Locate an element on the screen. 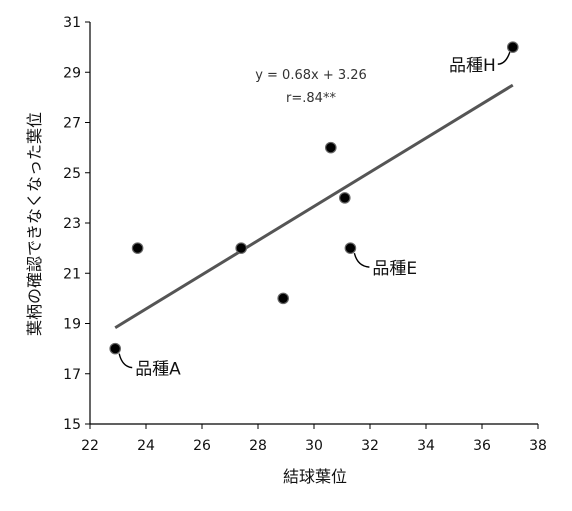  y-tick-label: 15 is located at coordinates (72, 425).